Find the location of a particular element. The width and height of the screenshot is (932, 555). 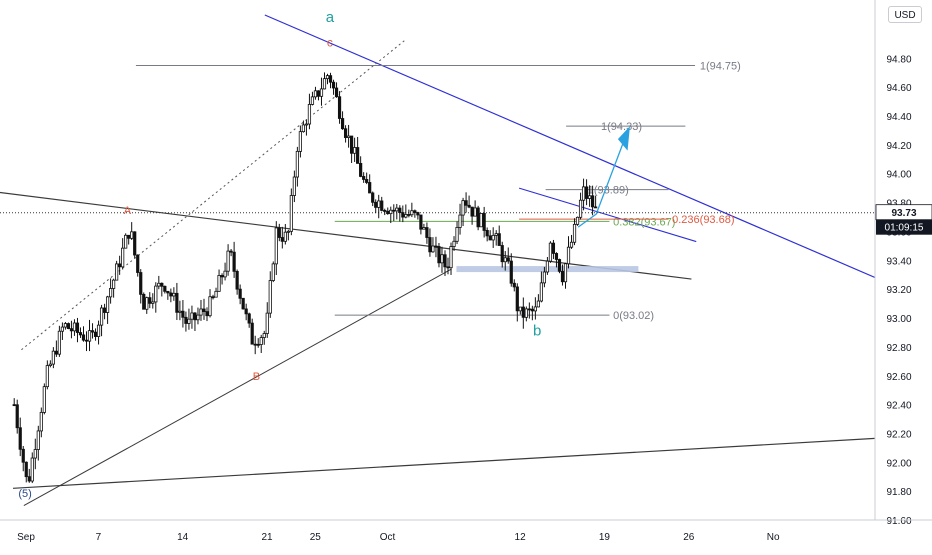

price-tick-label: 94.00 is located at coordinates (898, 175).